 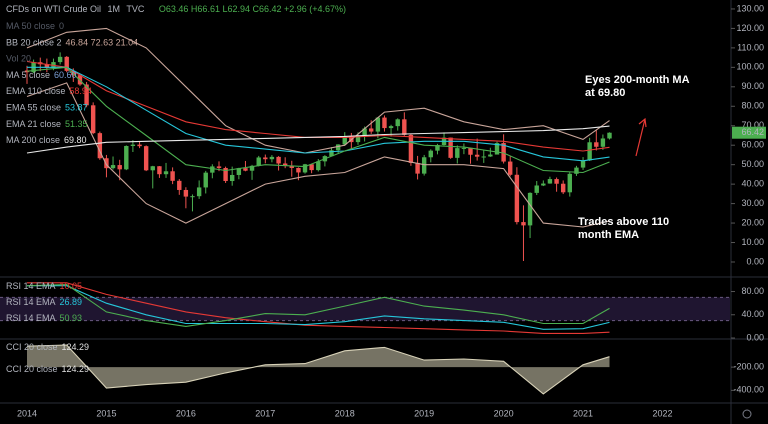 I want to click on legend-entry: EMA 110 close 58.94, so click(x=49, y=92).